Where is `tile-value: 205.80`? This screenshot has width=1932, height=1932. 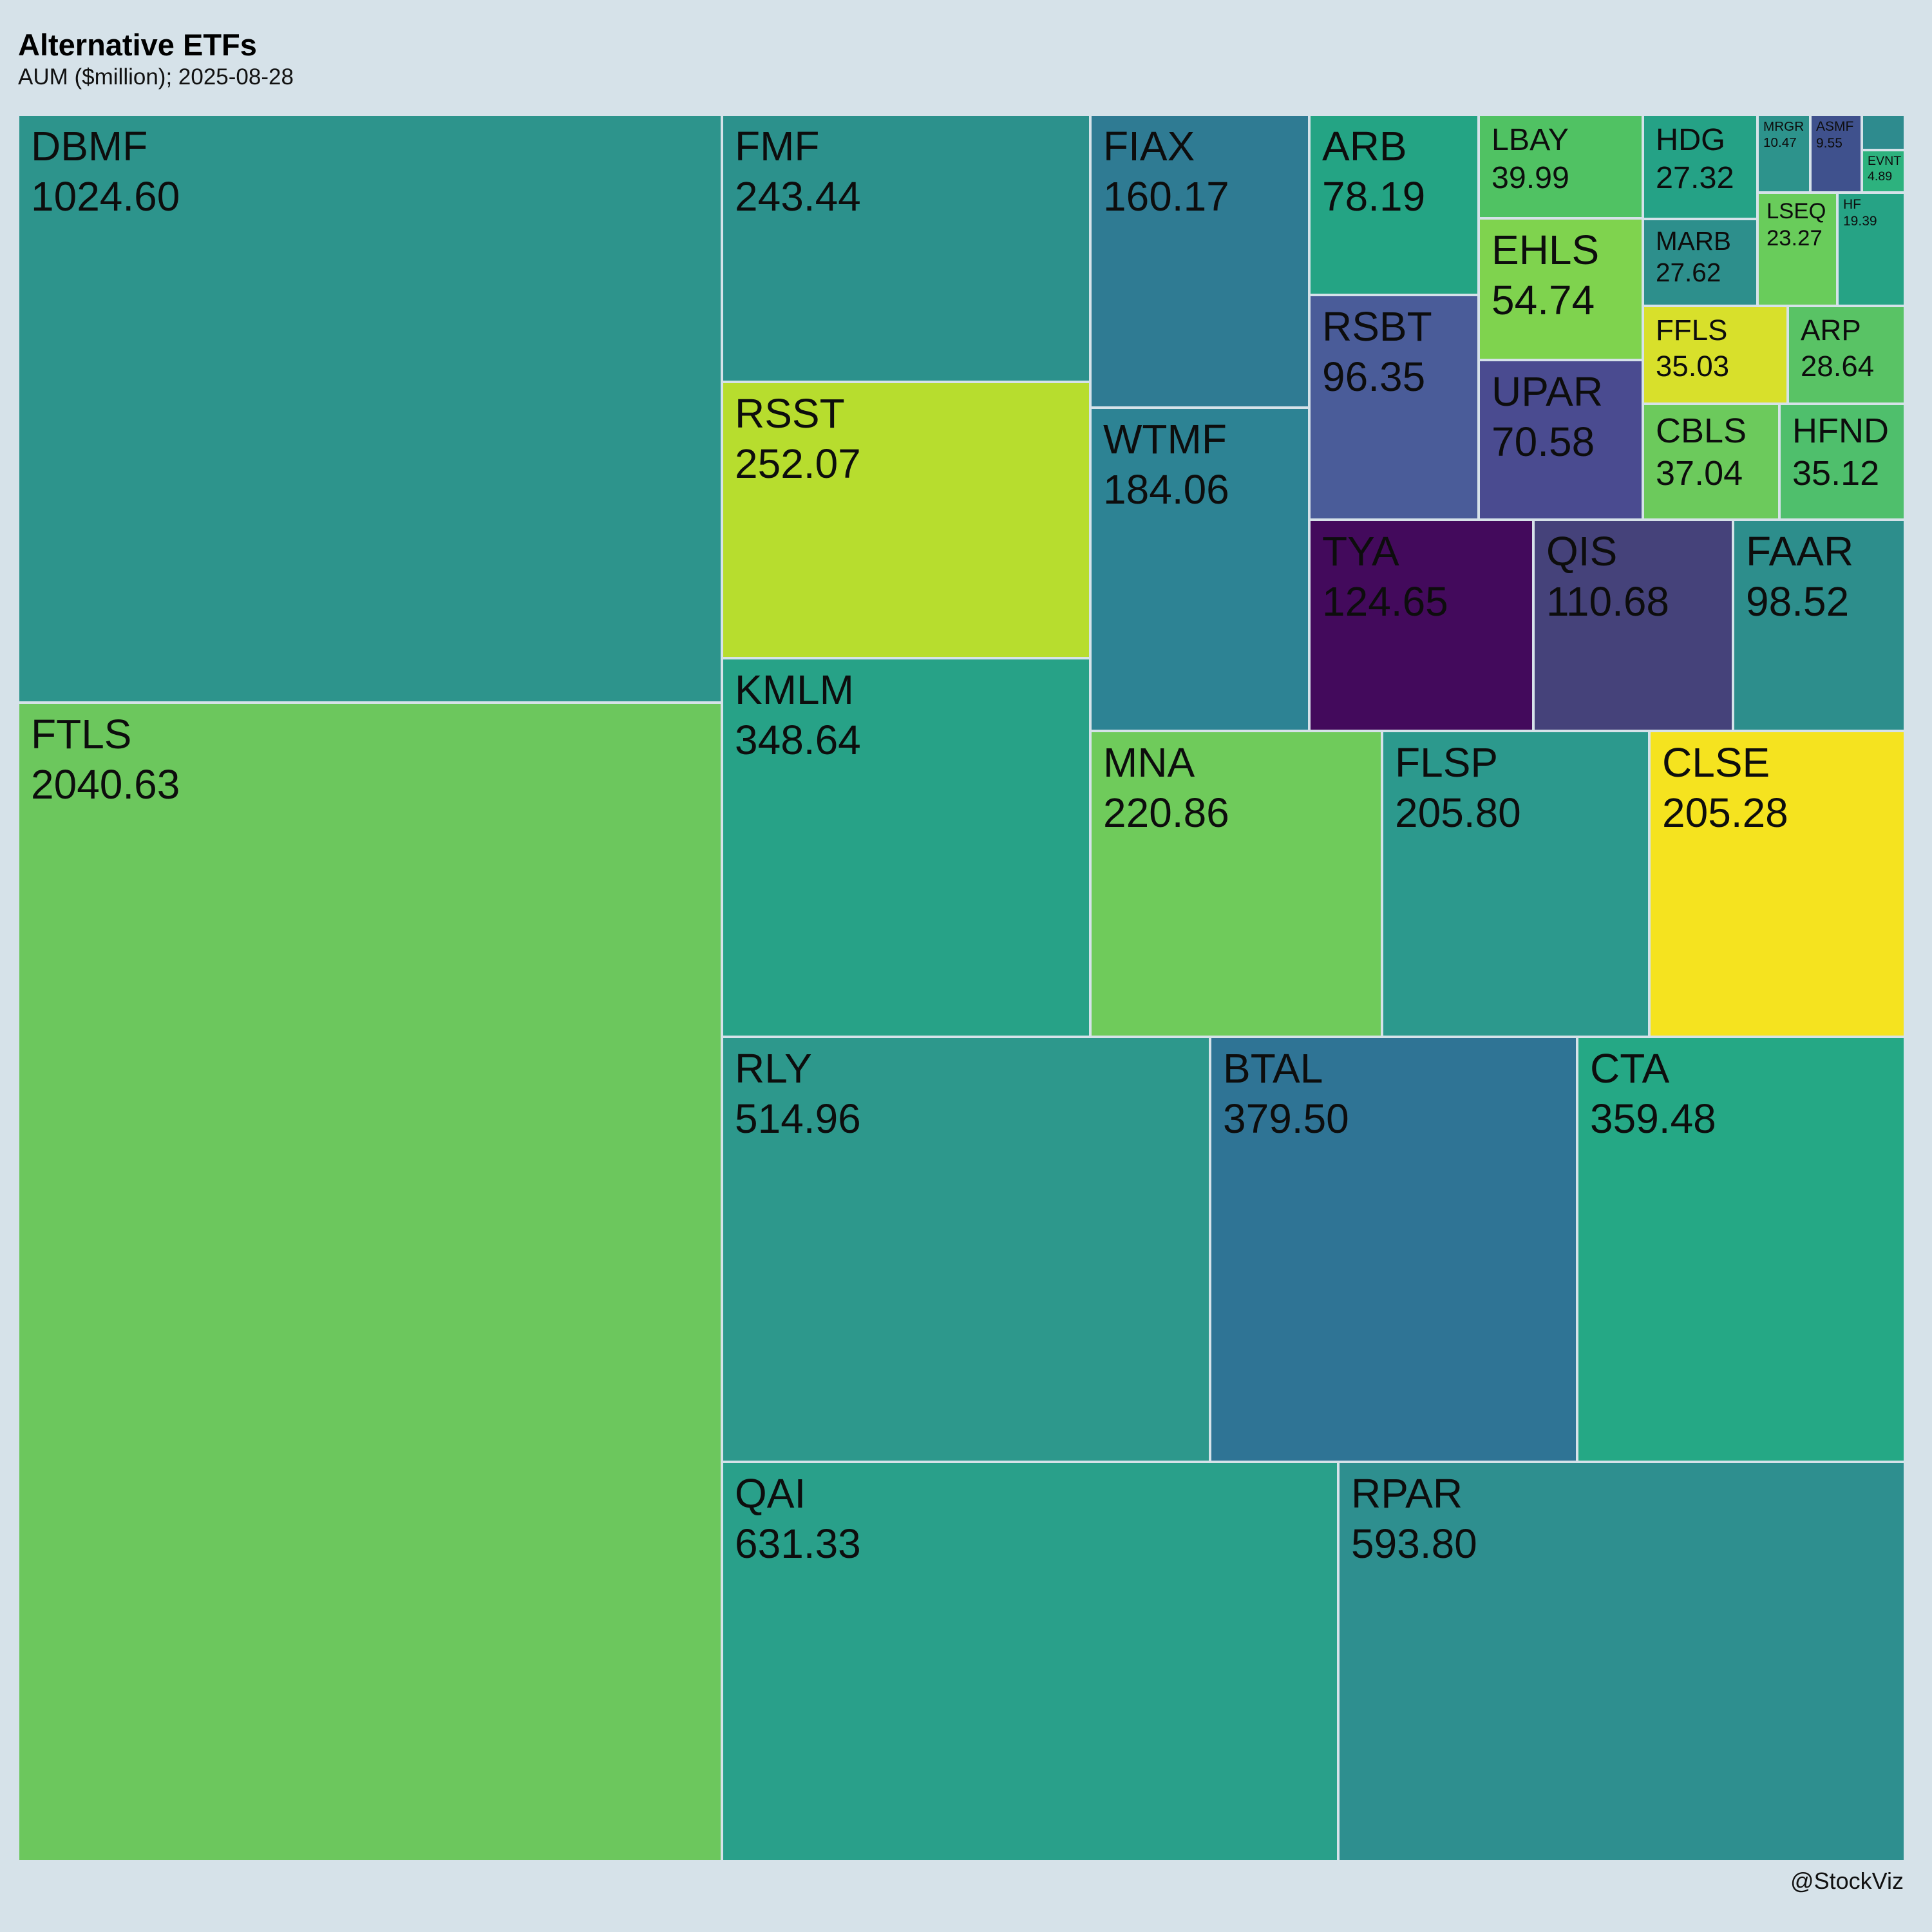 tile-value: 205.80 is located at coordinates (1458, 813).